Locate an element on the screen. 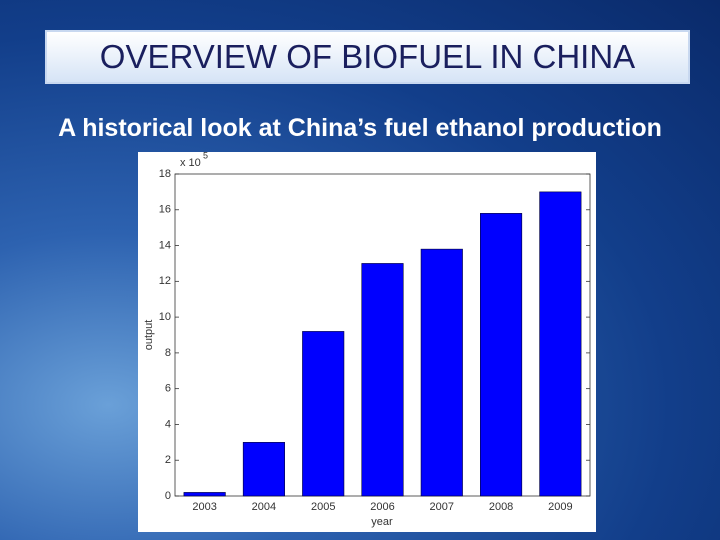 The height and width of the screenshot is (540, 720). y-axis-label: output is located at coordinates (149, 335).